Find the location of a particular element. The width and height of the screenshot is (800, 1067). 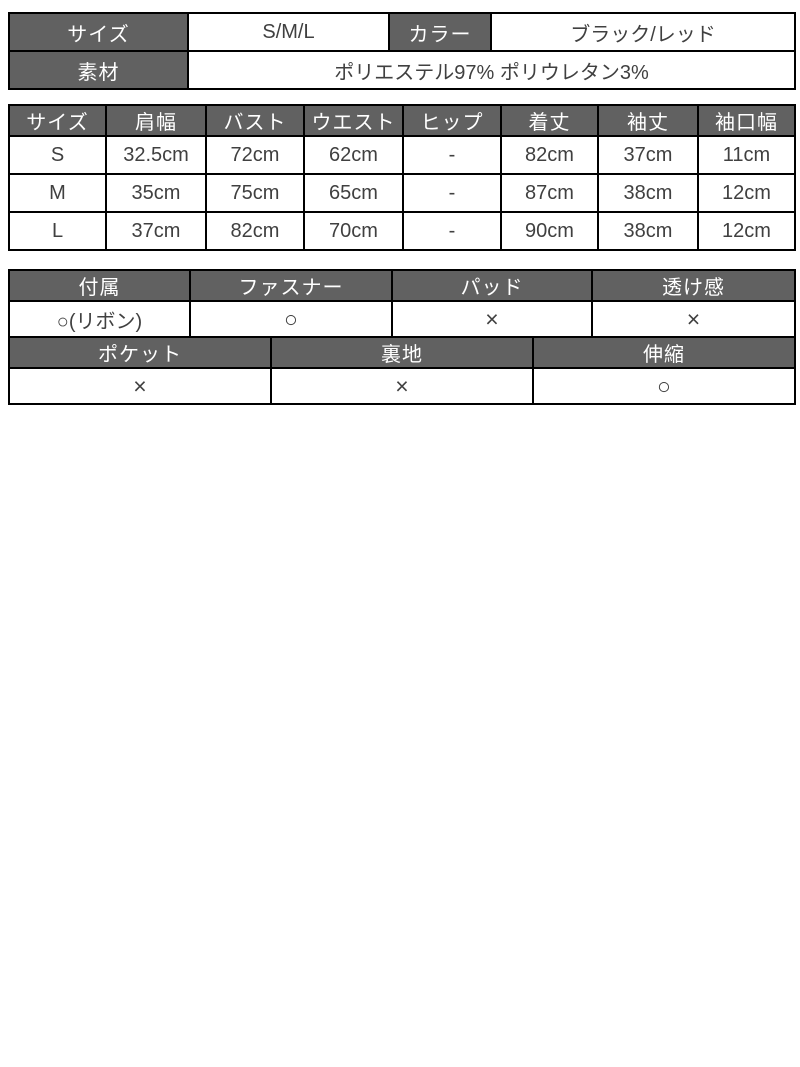

header-cell-zipper: ファスナー is located at coordinates (291, 285).